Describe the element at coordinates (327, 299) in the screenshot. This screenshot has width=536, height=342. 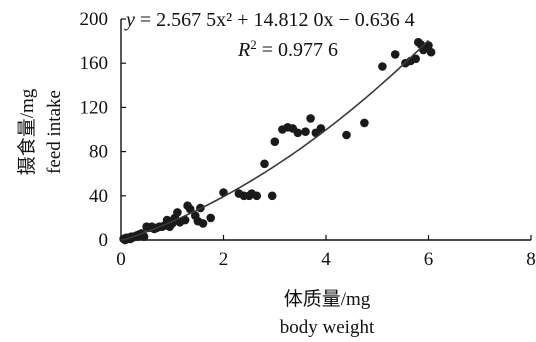
I see `x-axis-title: 体质量/mg` at that location.